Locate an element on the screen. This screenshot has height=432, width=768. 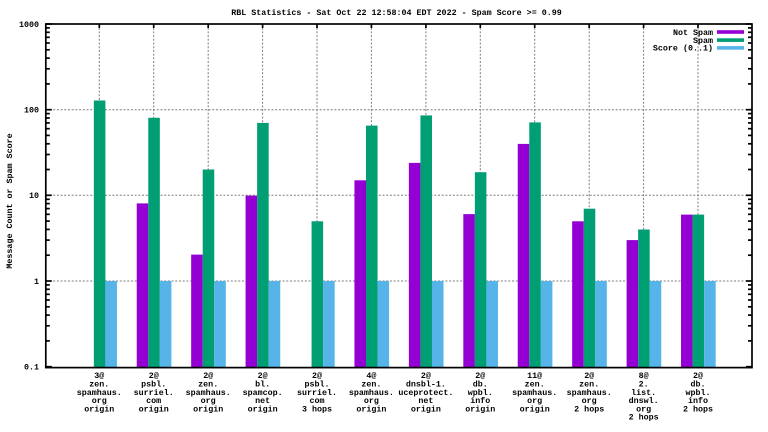
svg-text: list. is located at coordinates (643, 393).